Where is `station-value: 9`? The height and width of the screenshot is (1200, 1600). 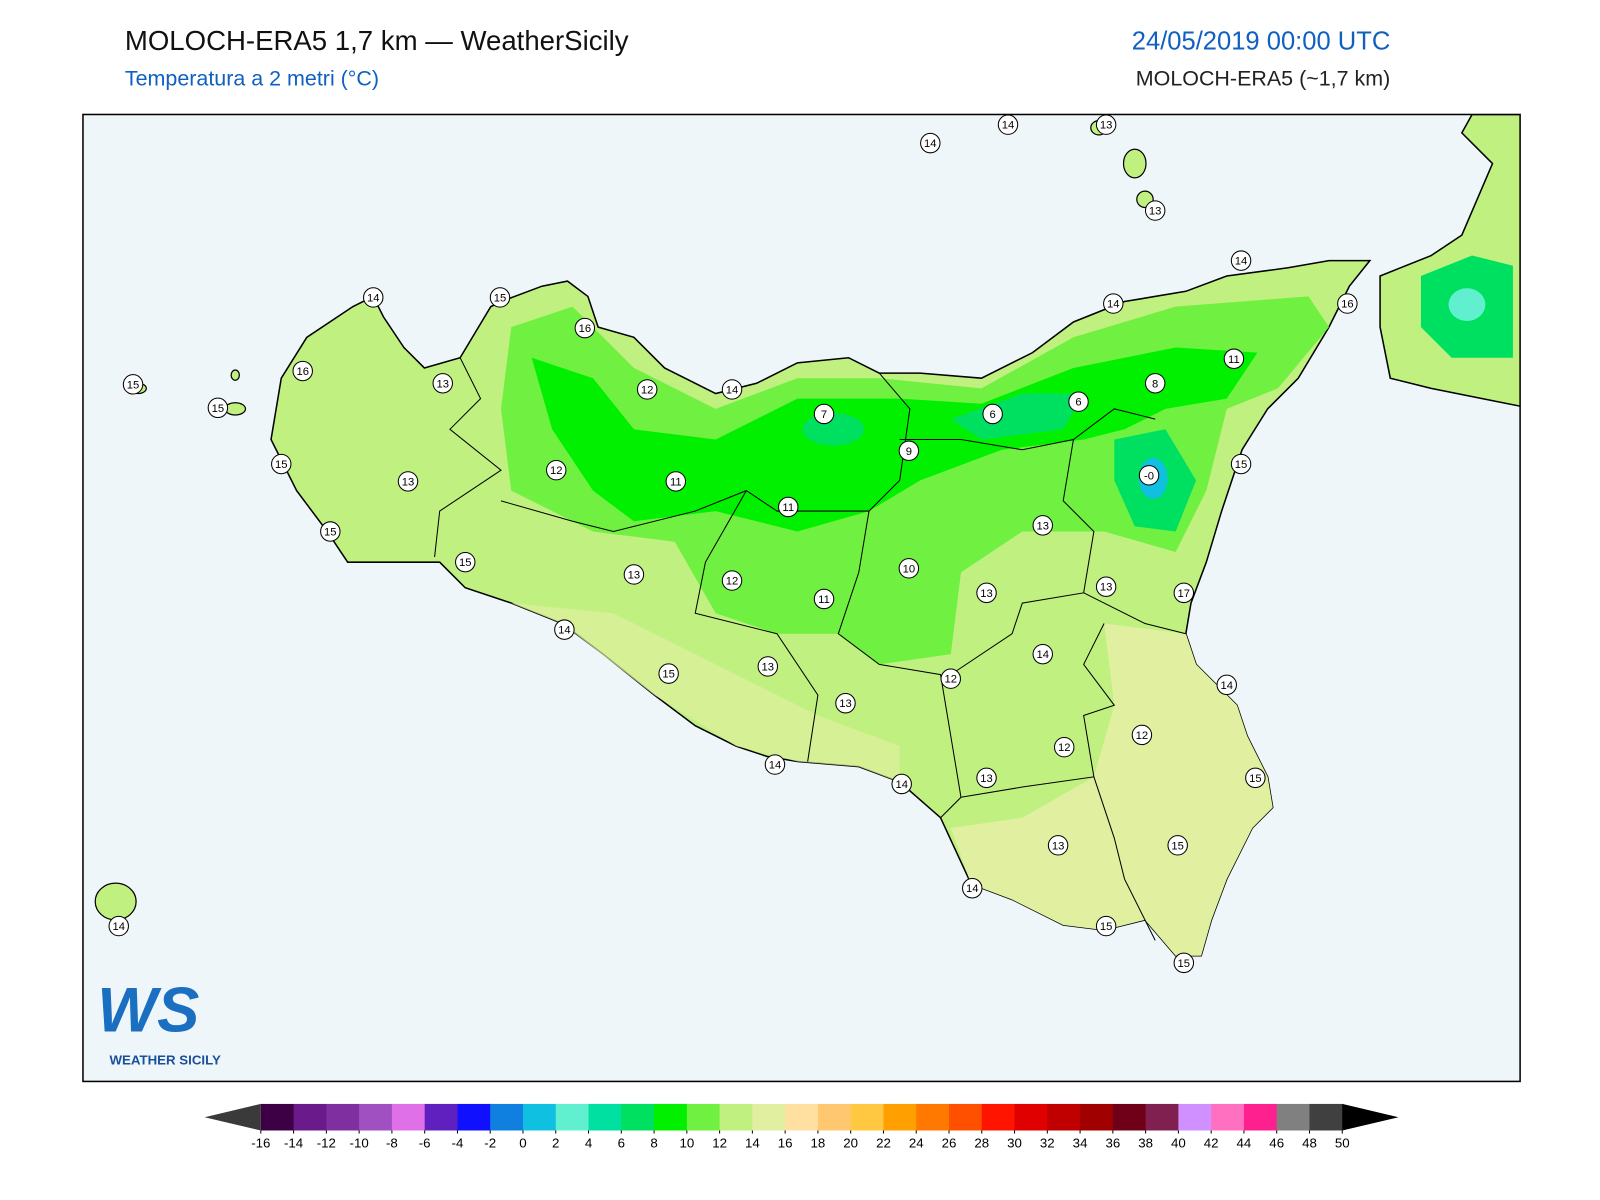 station-value: 9 is located at coordinates (909, 452).